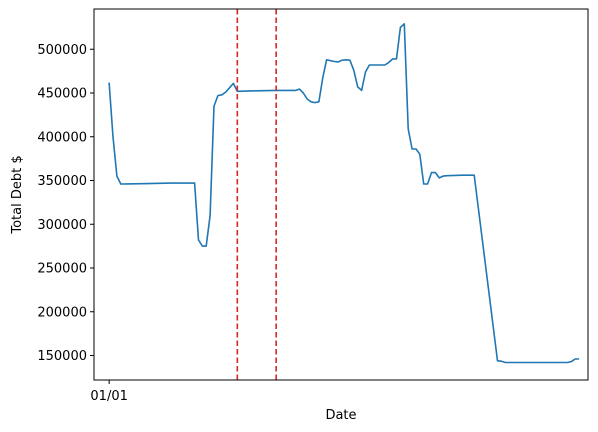 This screenshot has height=432, width=598. What do you see at coordinates (62, 181) in the screenshot?
I see `y-tick-label: 350000` at bounding box center [62, 181].